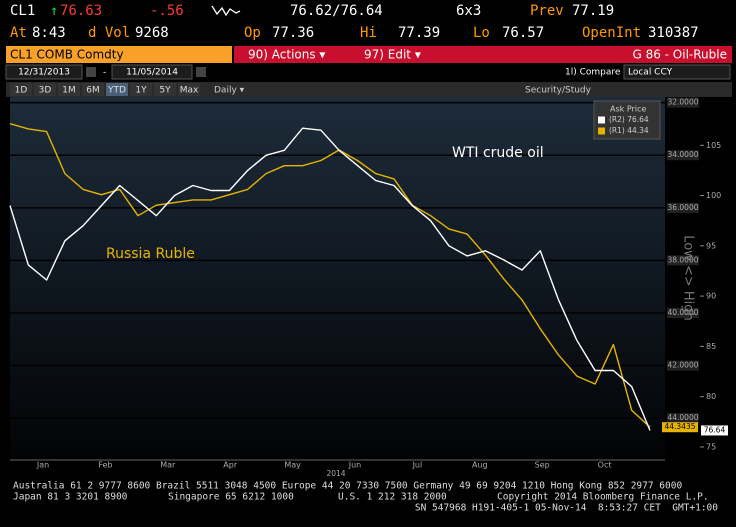 The width and height of the screenshot is (736, 527). I want to click on range-label: Max, so click(189, 91).